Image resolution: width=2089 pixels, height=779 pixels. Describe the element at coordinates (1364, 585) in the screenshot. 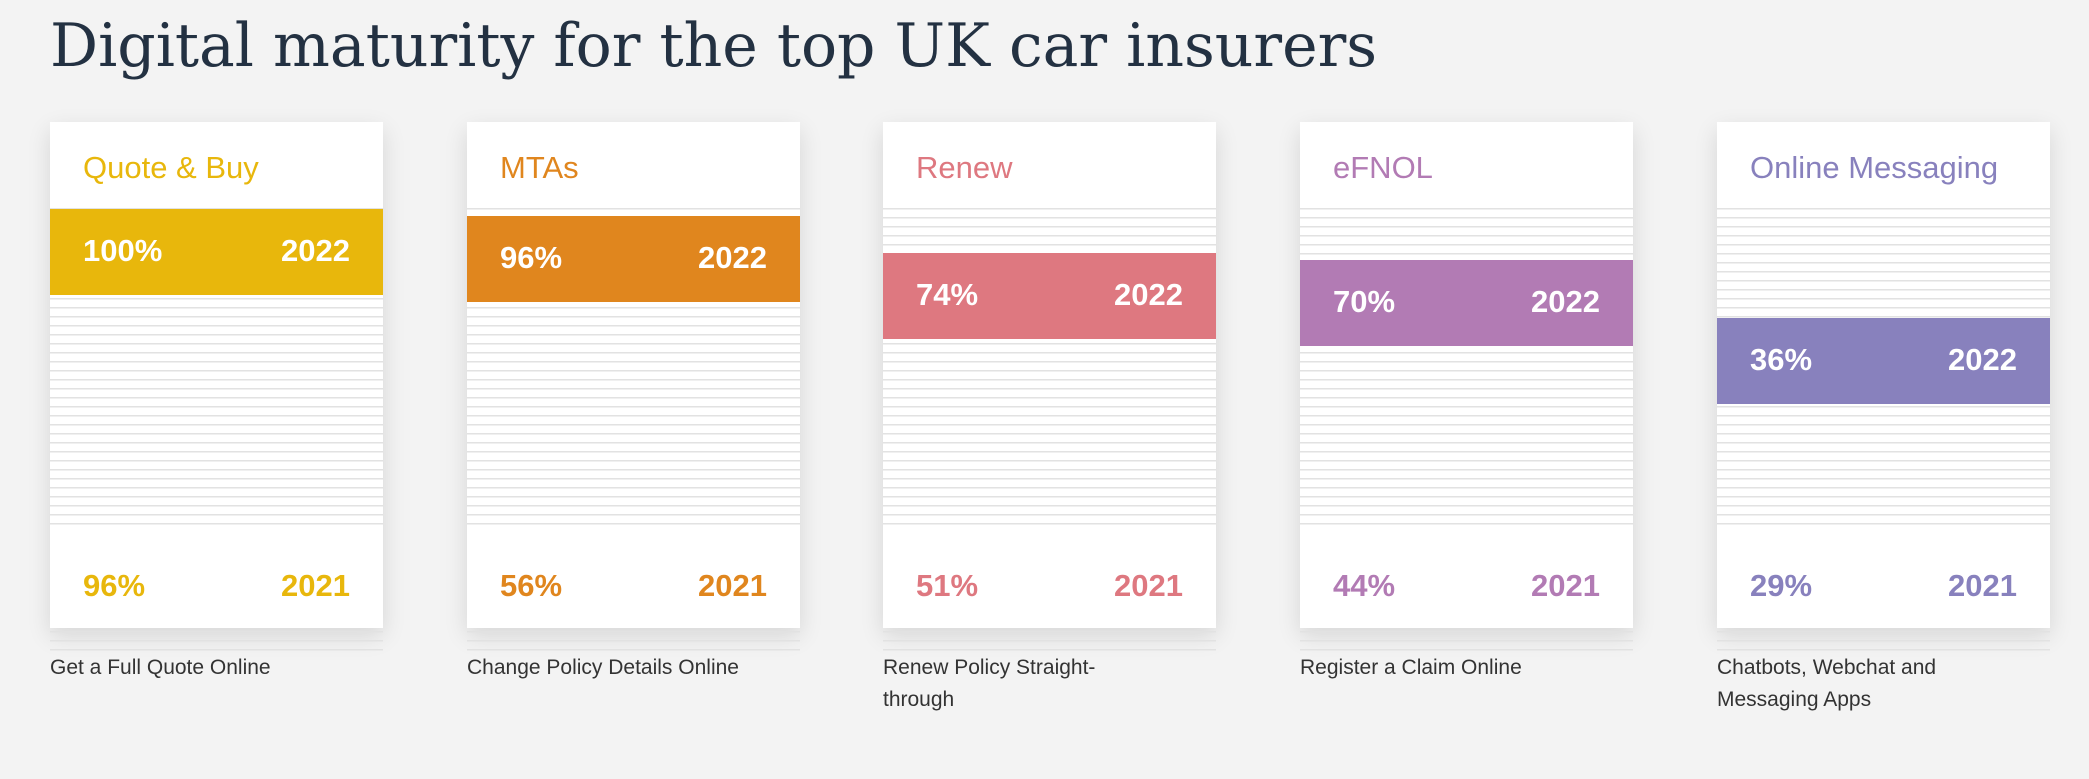

I see `value-2021-label: 44%` at that location.